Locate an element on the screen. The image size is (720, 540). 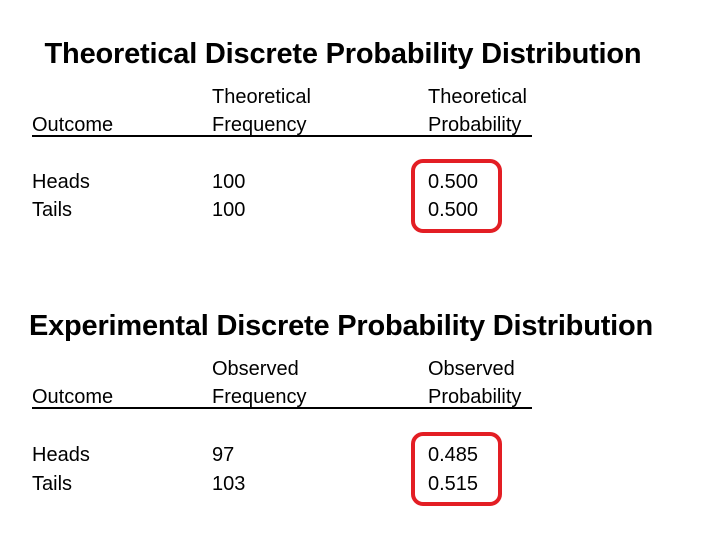
experimental-header-probability-line1: Observed is located at coordinates (471, 369).